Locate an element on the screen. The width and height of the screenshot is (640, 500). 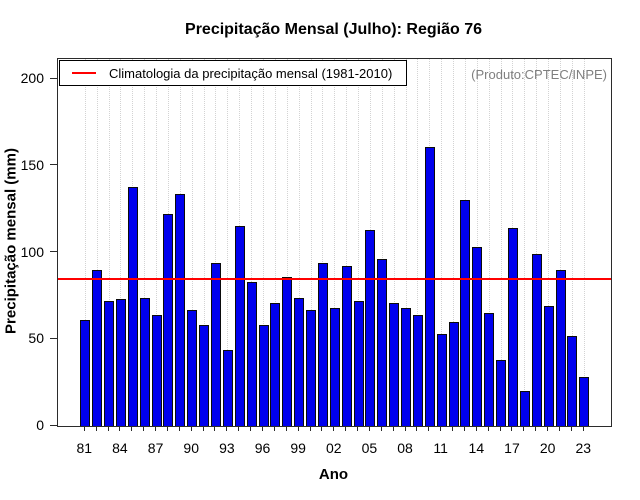
legend-red-line-icon is located at coordinates (84, 73).